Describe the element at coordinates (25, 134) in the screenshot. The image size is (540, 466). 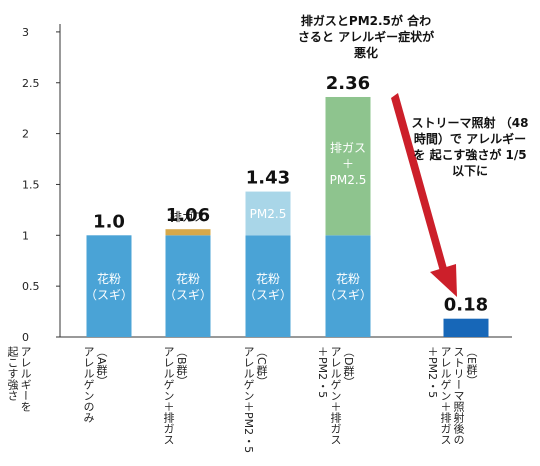
I see `y-tick-label: 2` at that location.